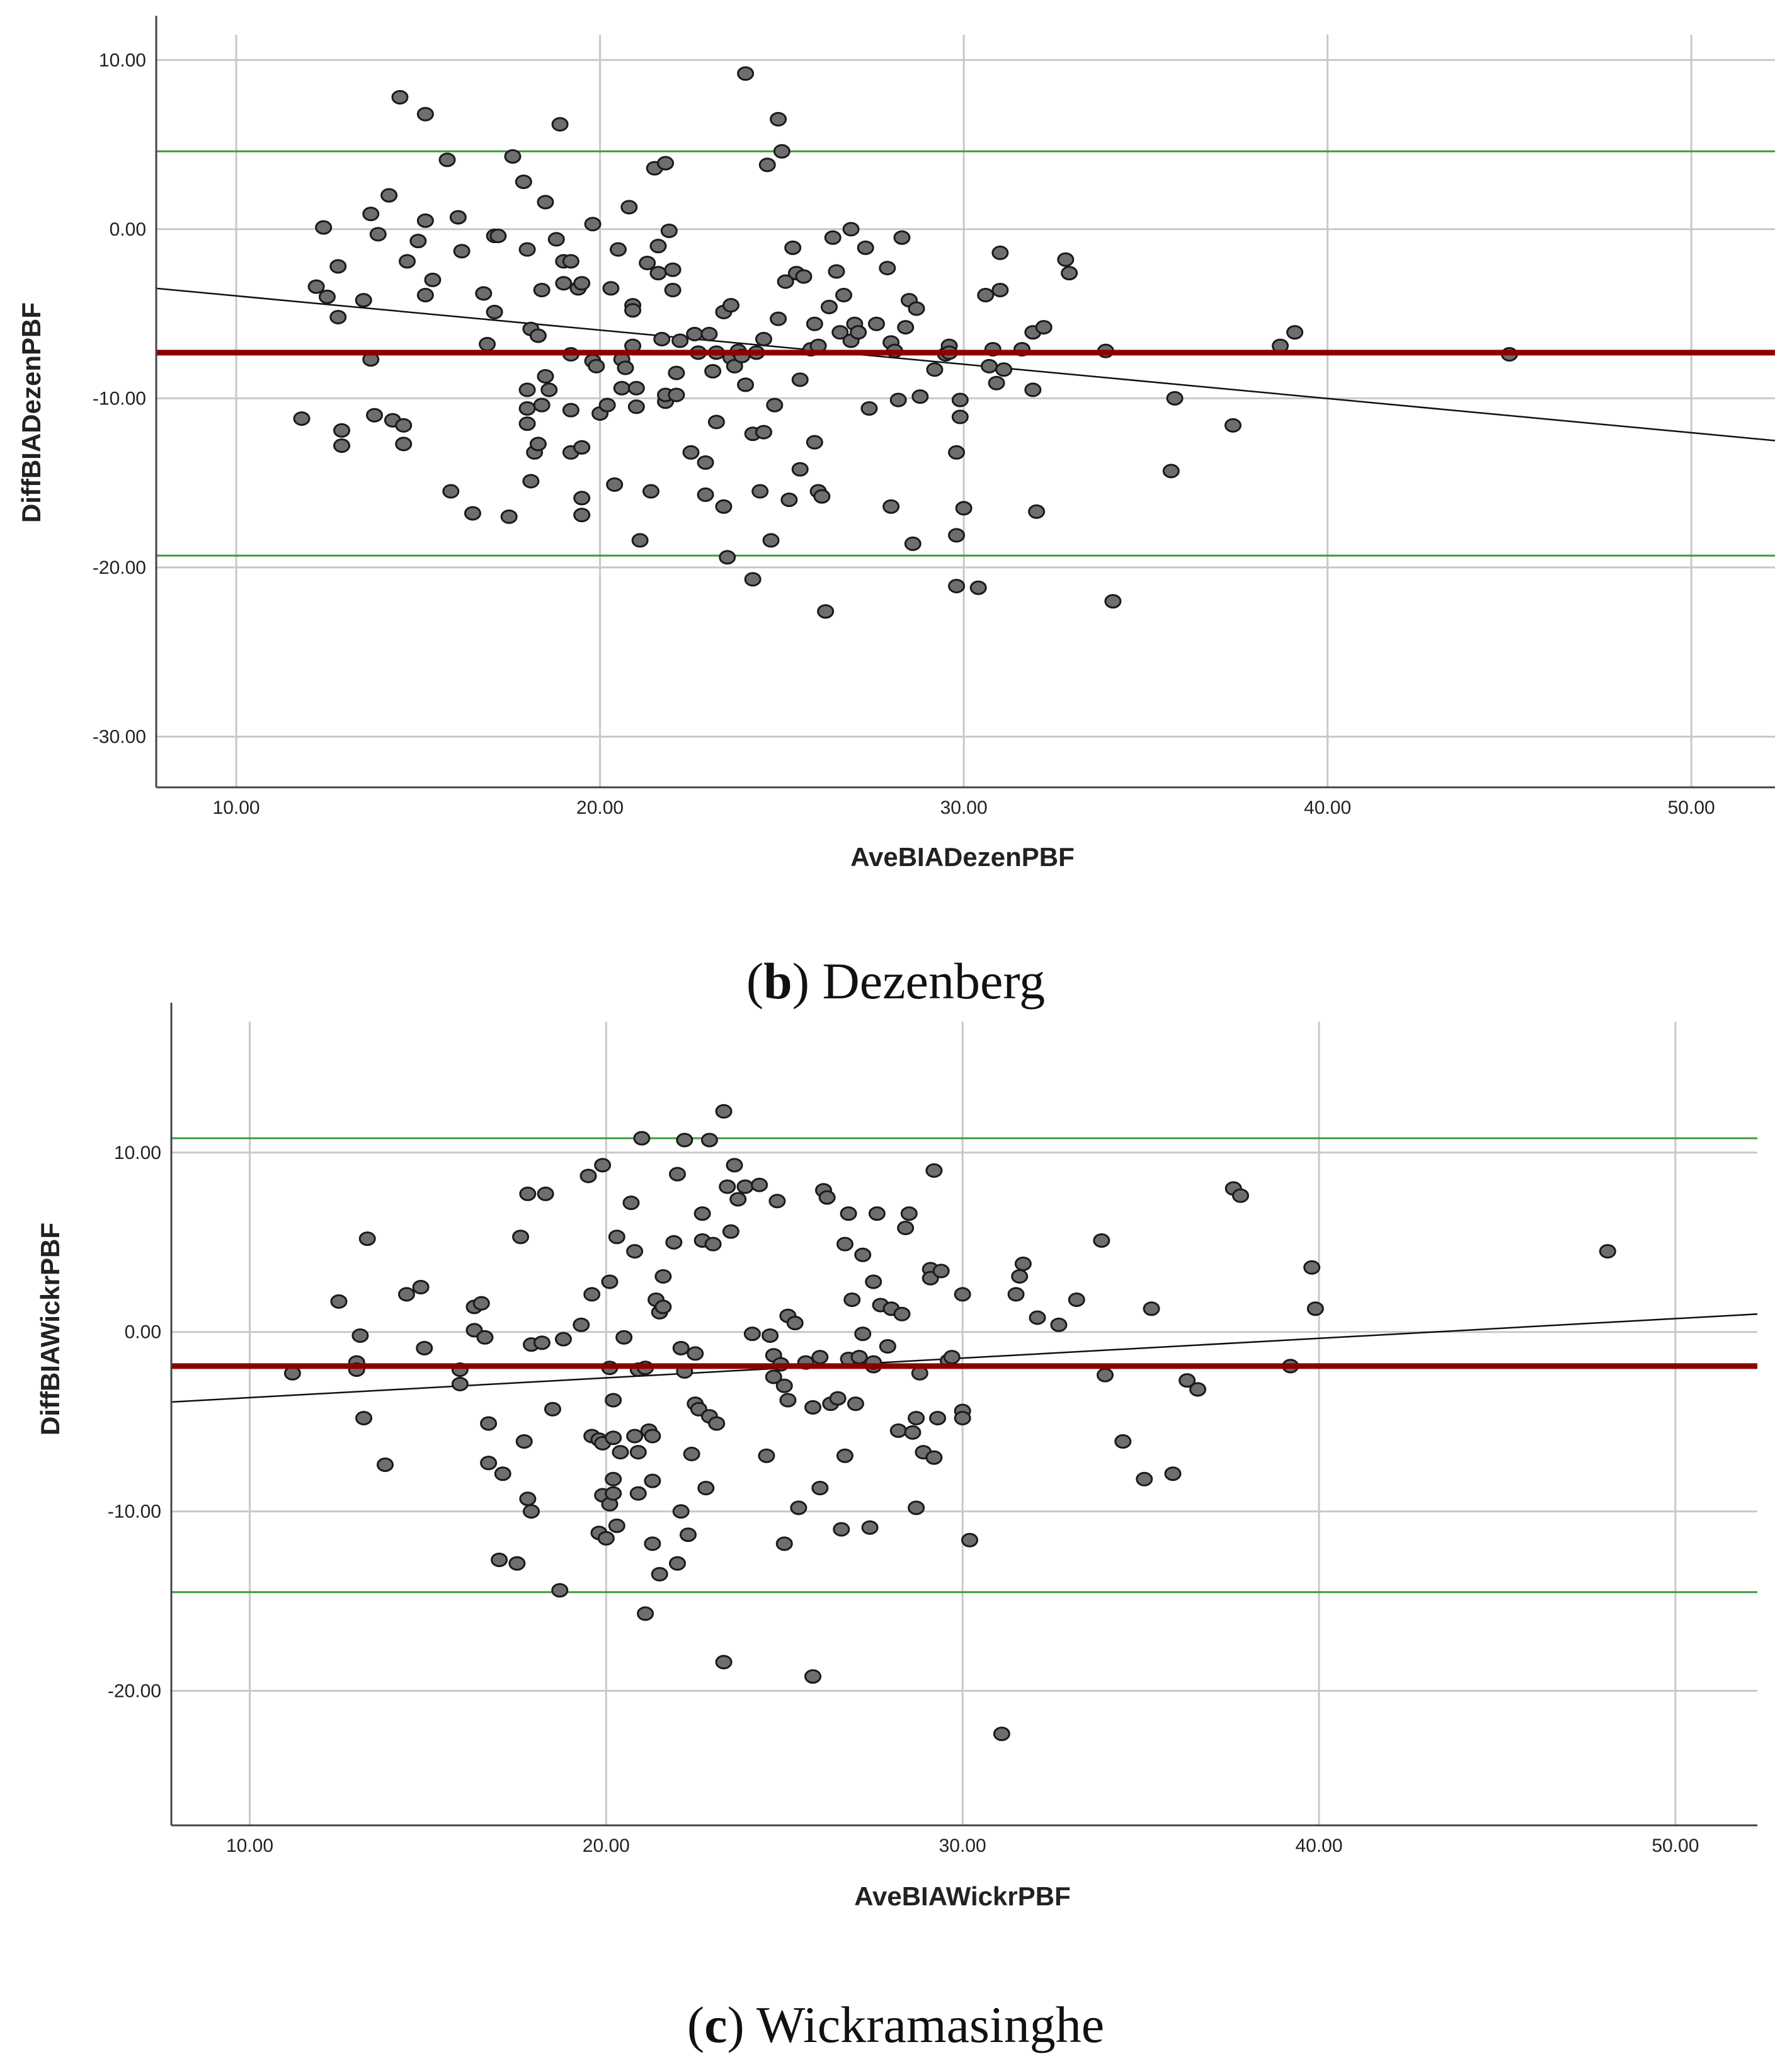  I want to click on caption-text: Wickramasinghe, so click(930, 2024).